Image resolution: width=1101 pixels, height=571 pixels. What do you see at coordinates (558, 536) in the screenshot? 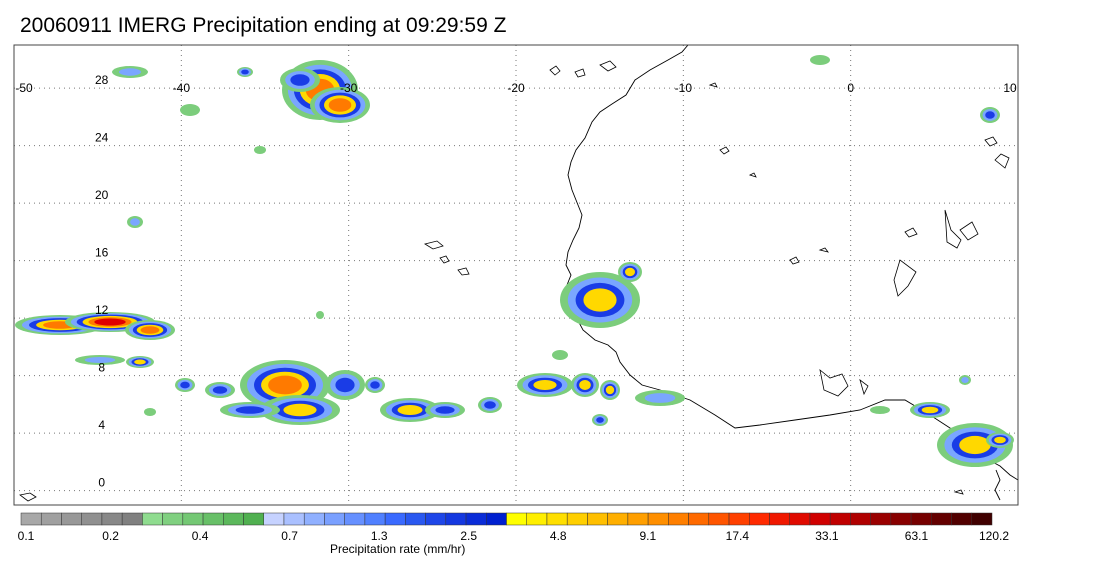
I see `colorbar-tick-label: 4.8` at bounding box center [558, 536].